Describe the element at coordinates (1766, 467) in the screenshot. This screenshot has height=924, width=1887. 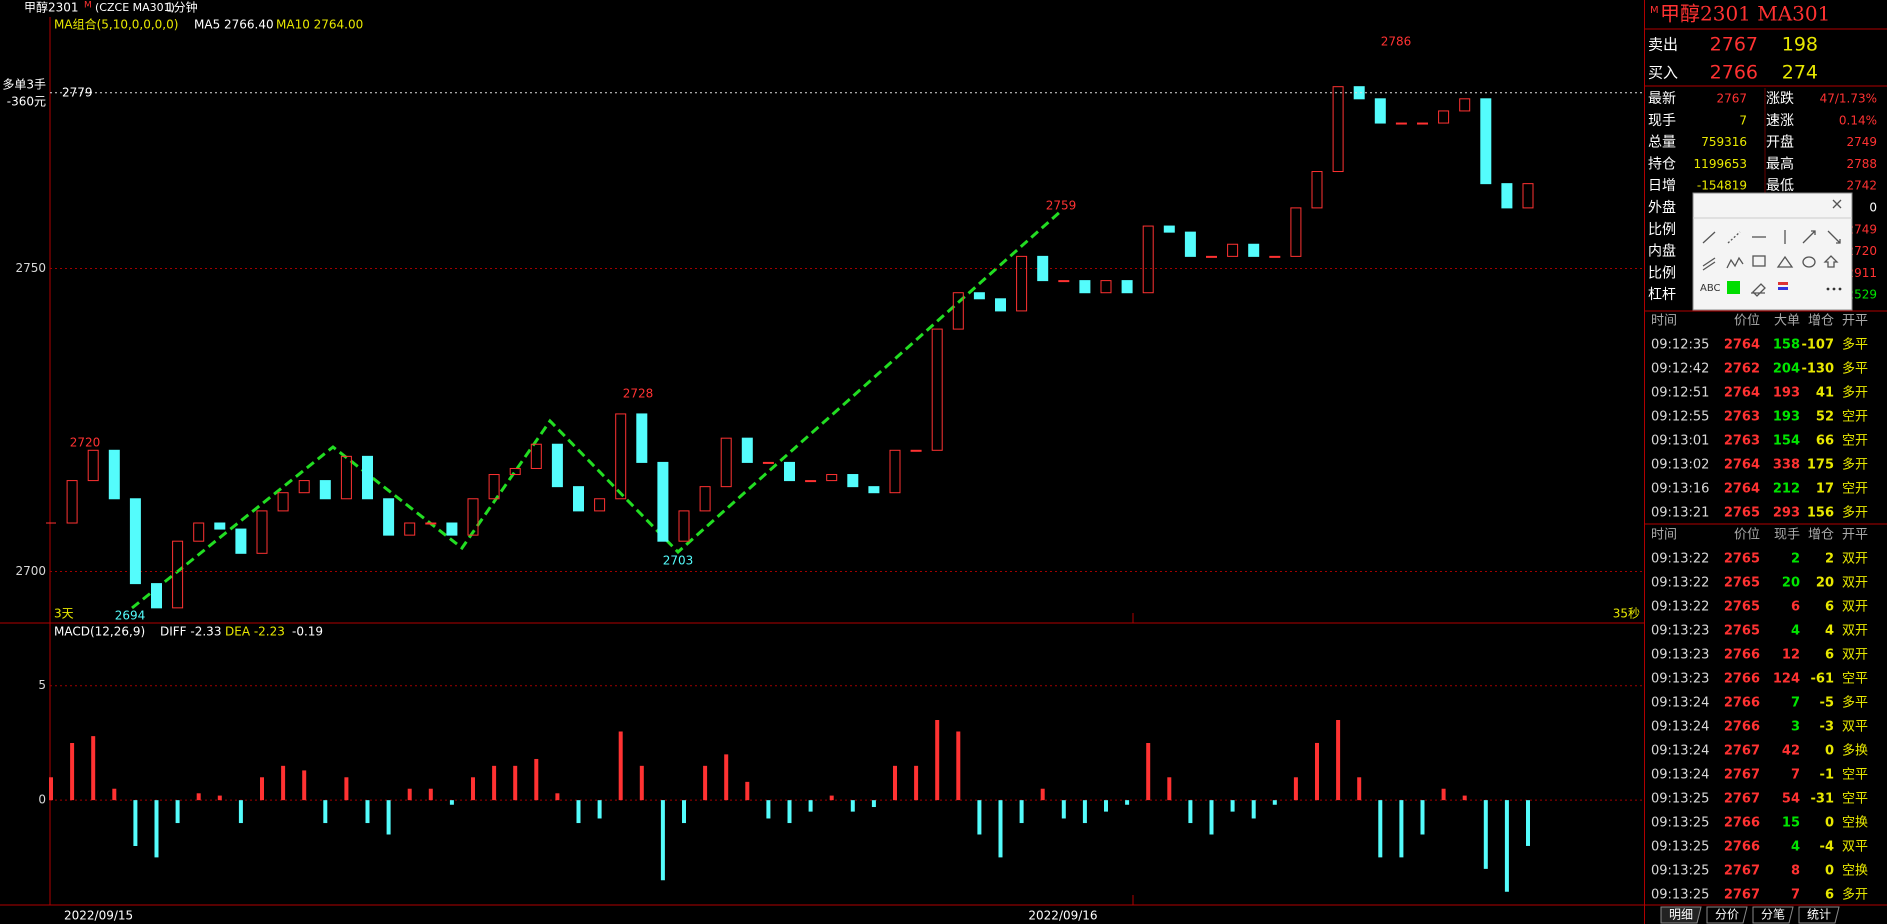
I see `quote-separators` at that location.